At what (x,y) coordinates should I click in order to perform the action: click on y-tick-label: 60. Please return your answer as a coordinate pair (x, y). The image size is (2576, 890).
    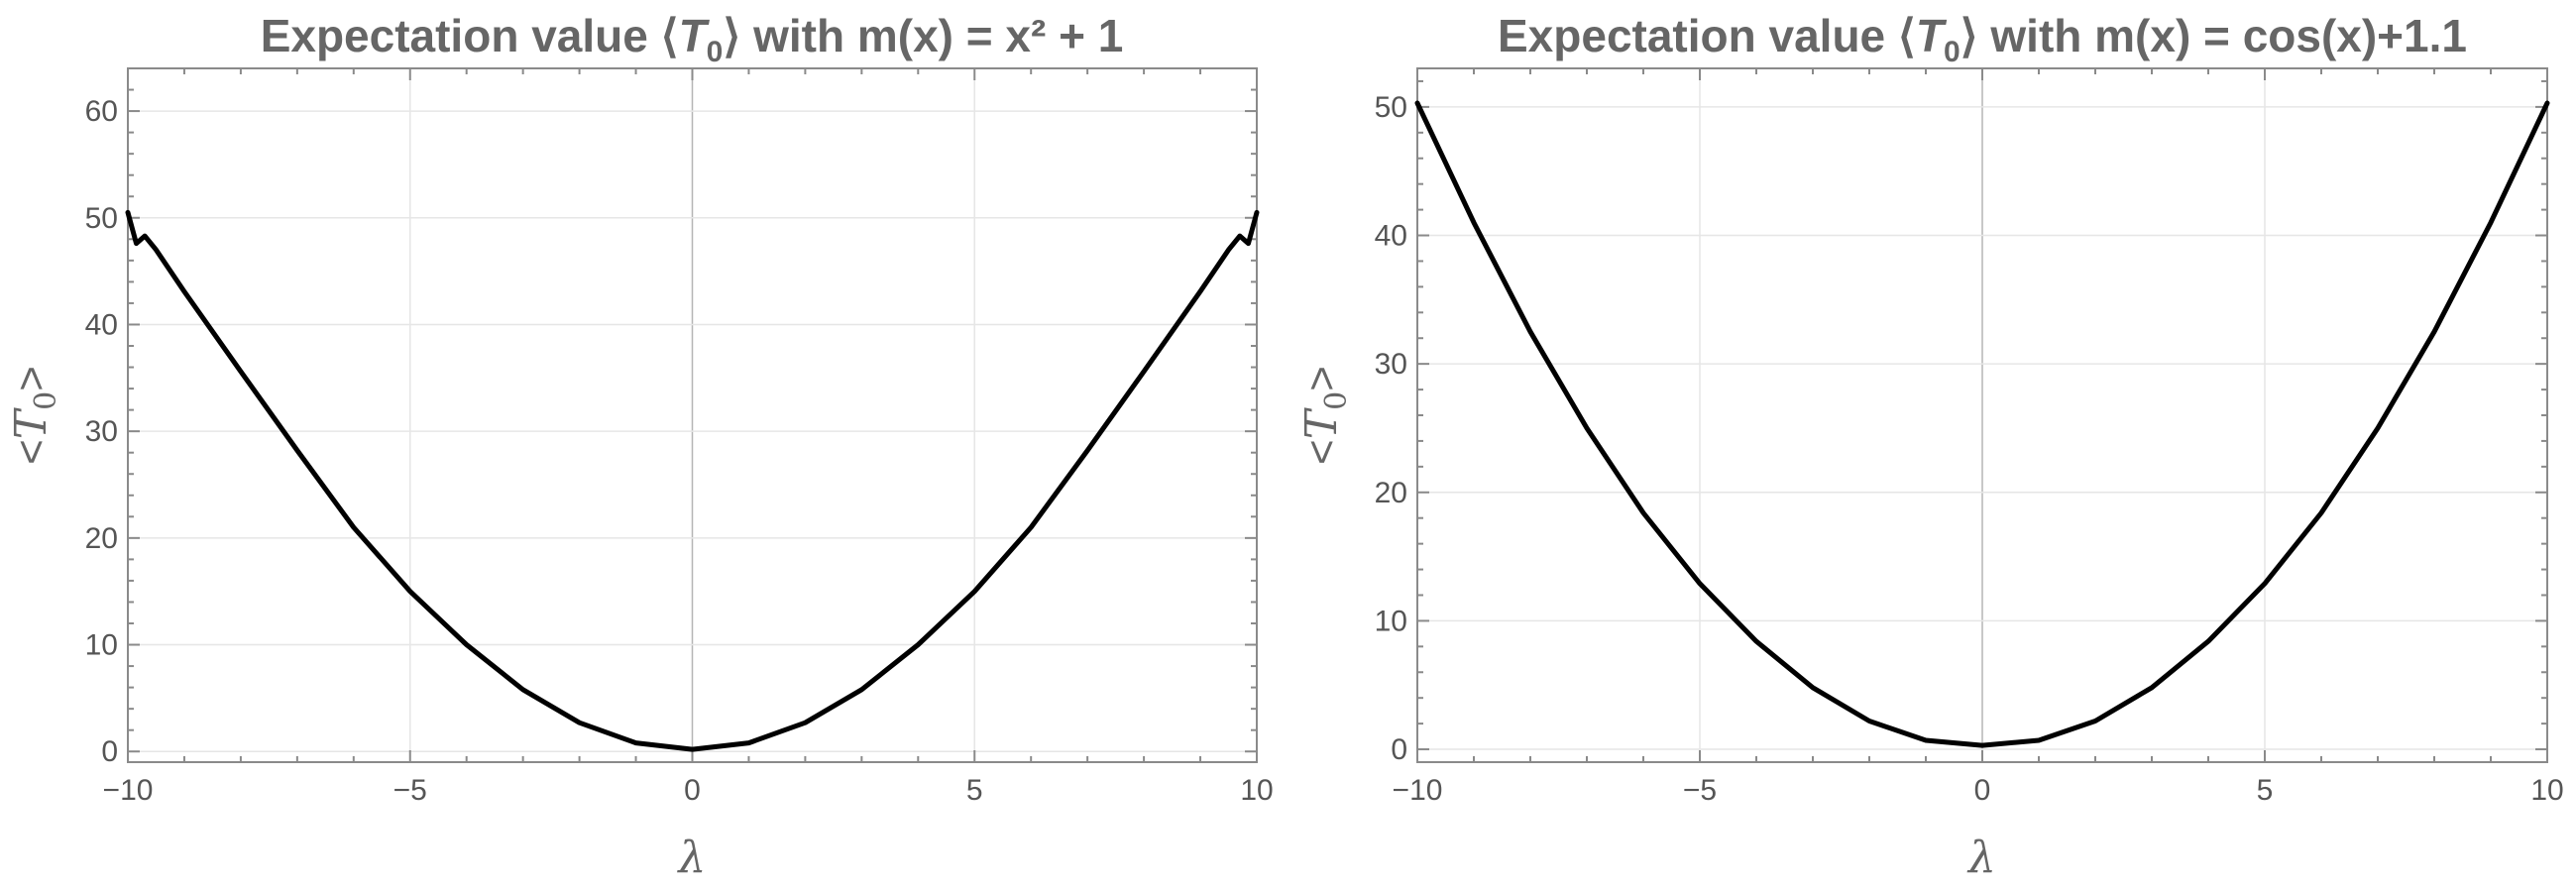
    Looking at the image, I should click on (101, 111).